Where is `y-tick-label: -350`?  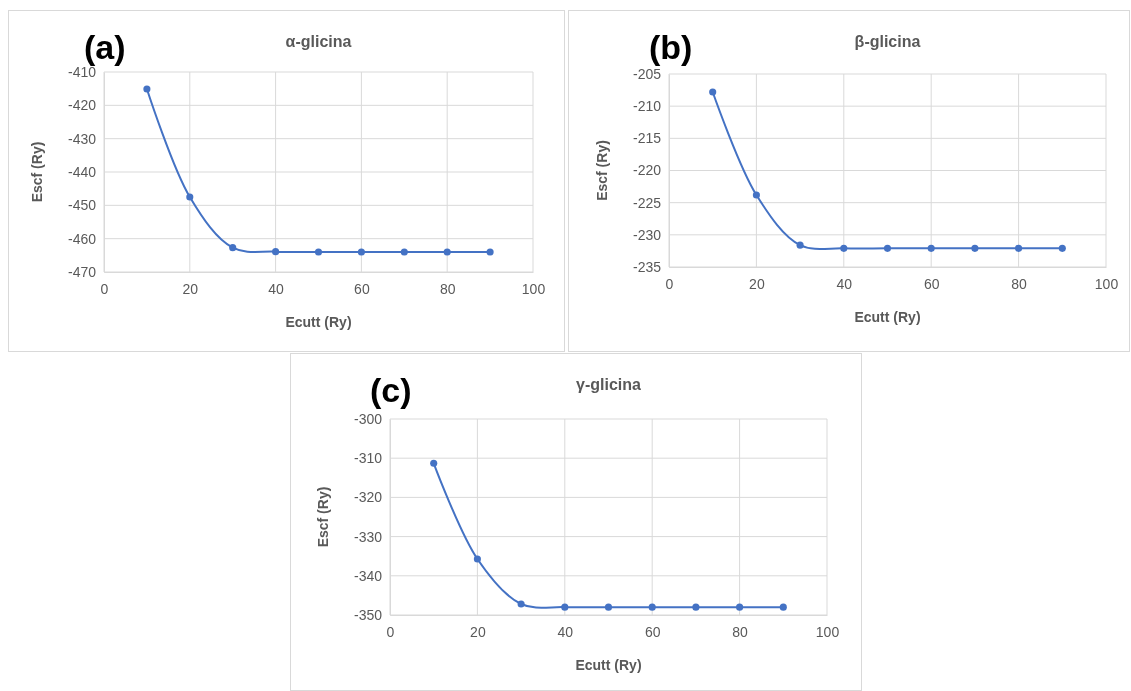 y-tick-label: -350 is located at coordinates (368, 614).